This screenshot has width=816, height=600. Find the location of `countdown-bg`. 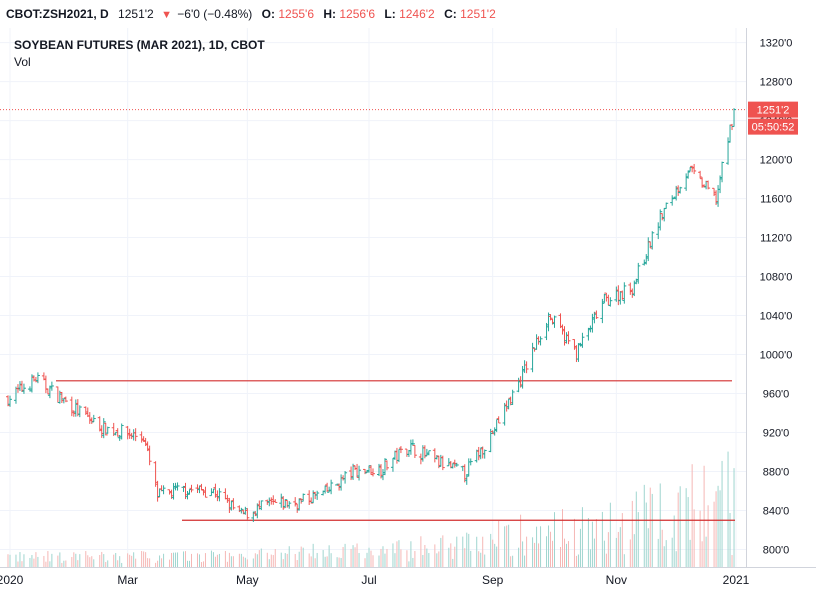

countdown-bg is located at coordinates (773, 126).